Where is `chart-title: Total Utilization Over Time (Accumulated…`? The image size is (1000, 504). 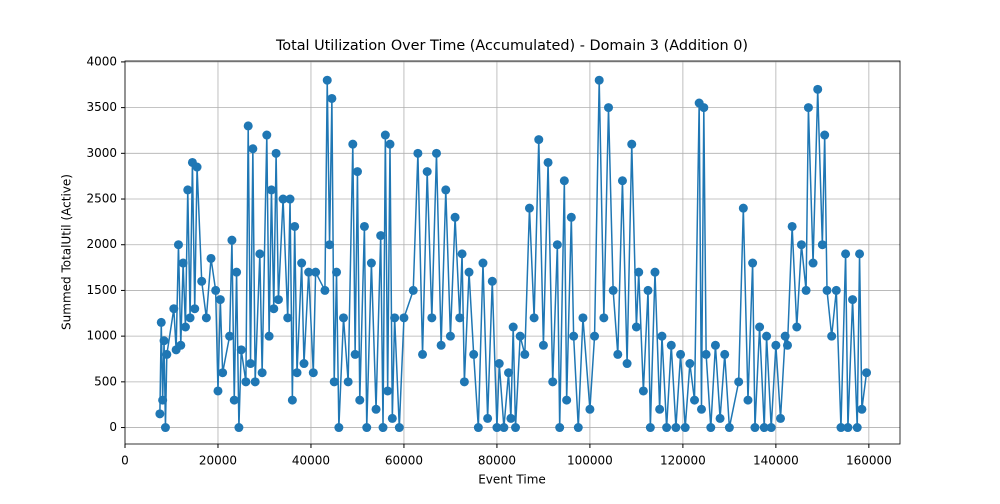 chart-title: Total Utilization Over Time (Accumulated… is located at coordinates (511, 46).